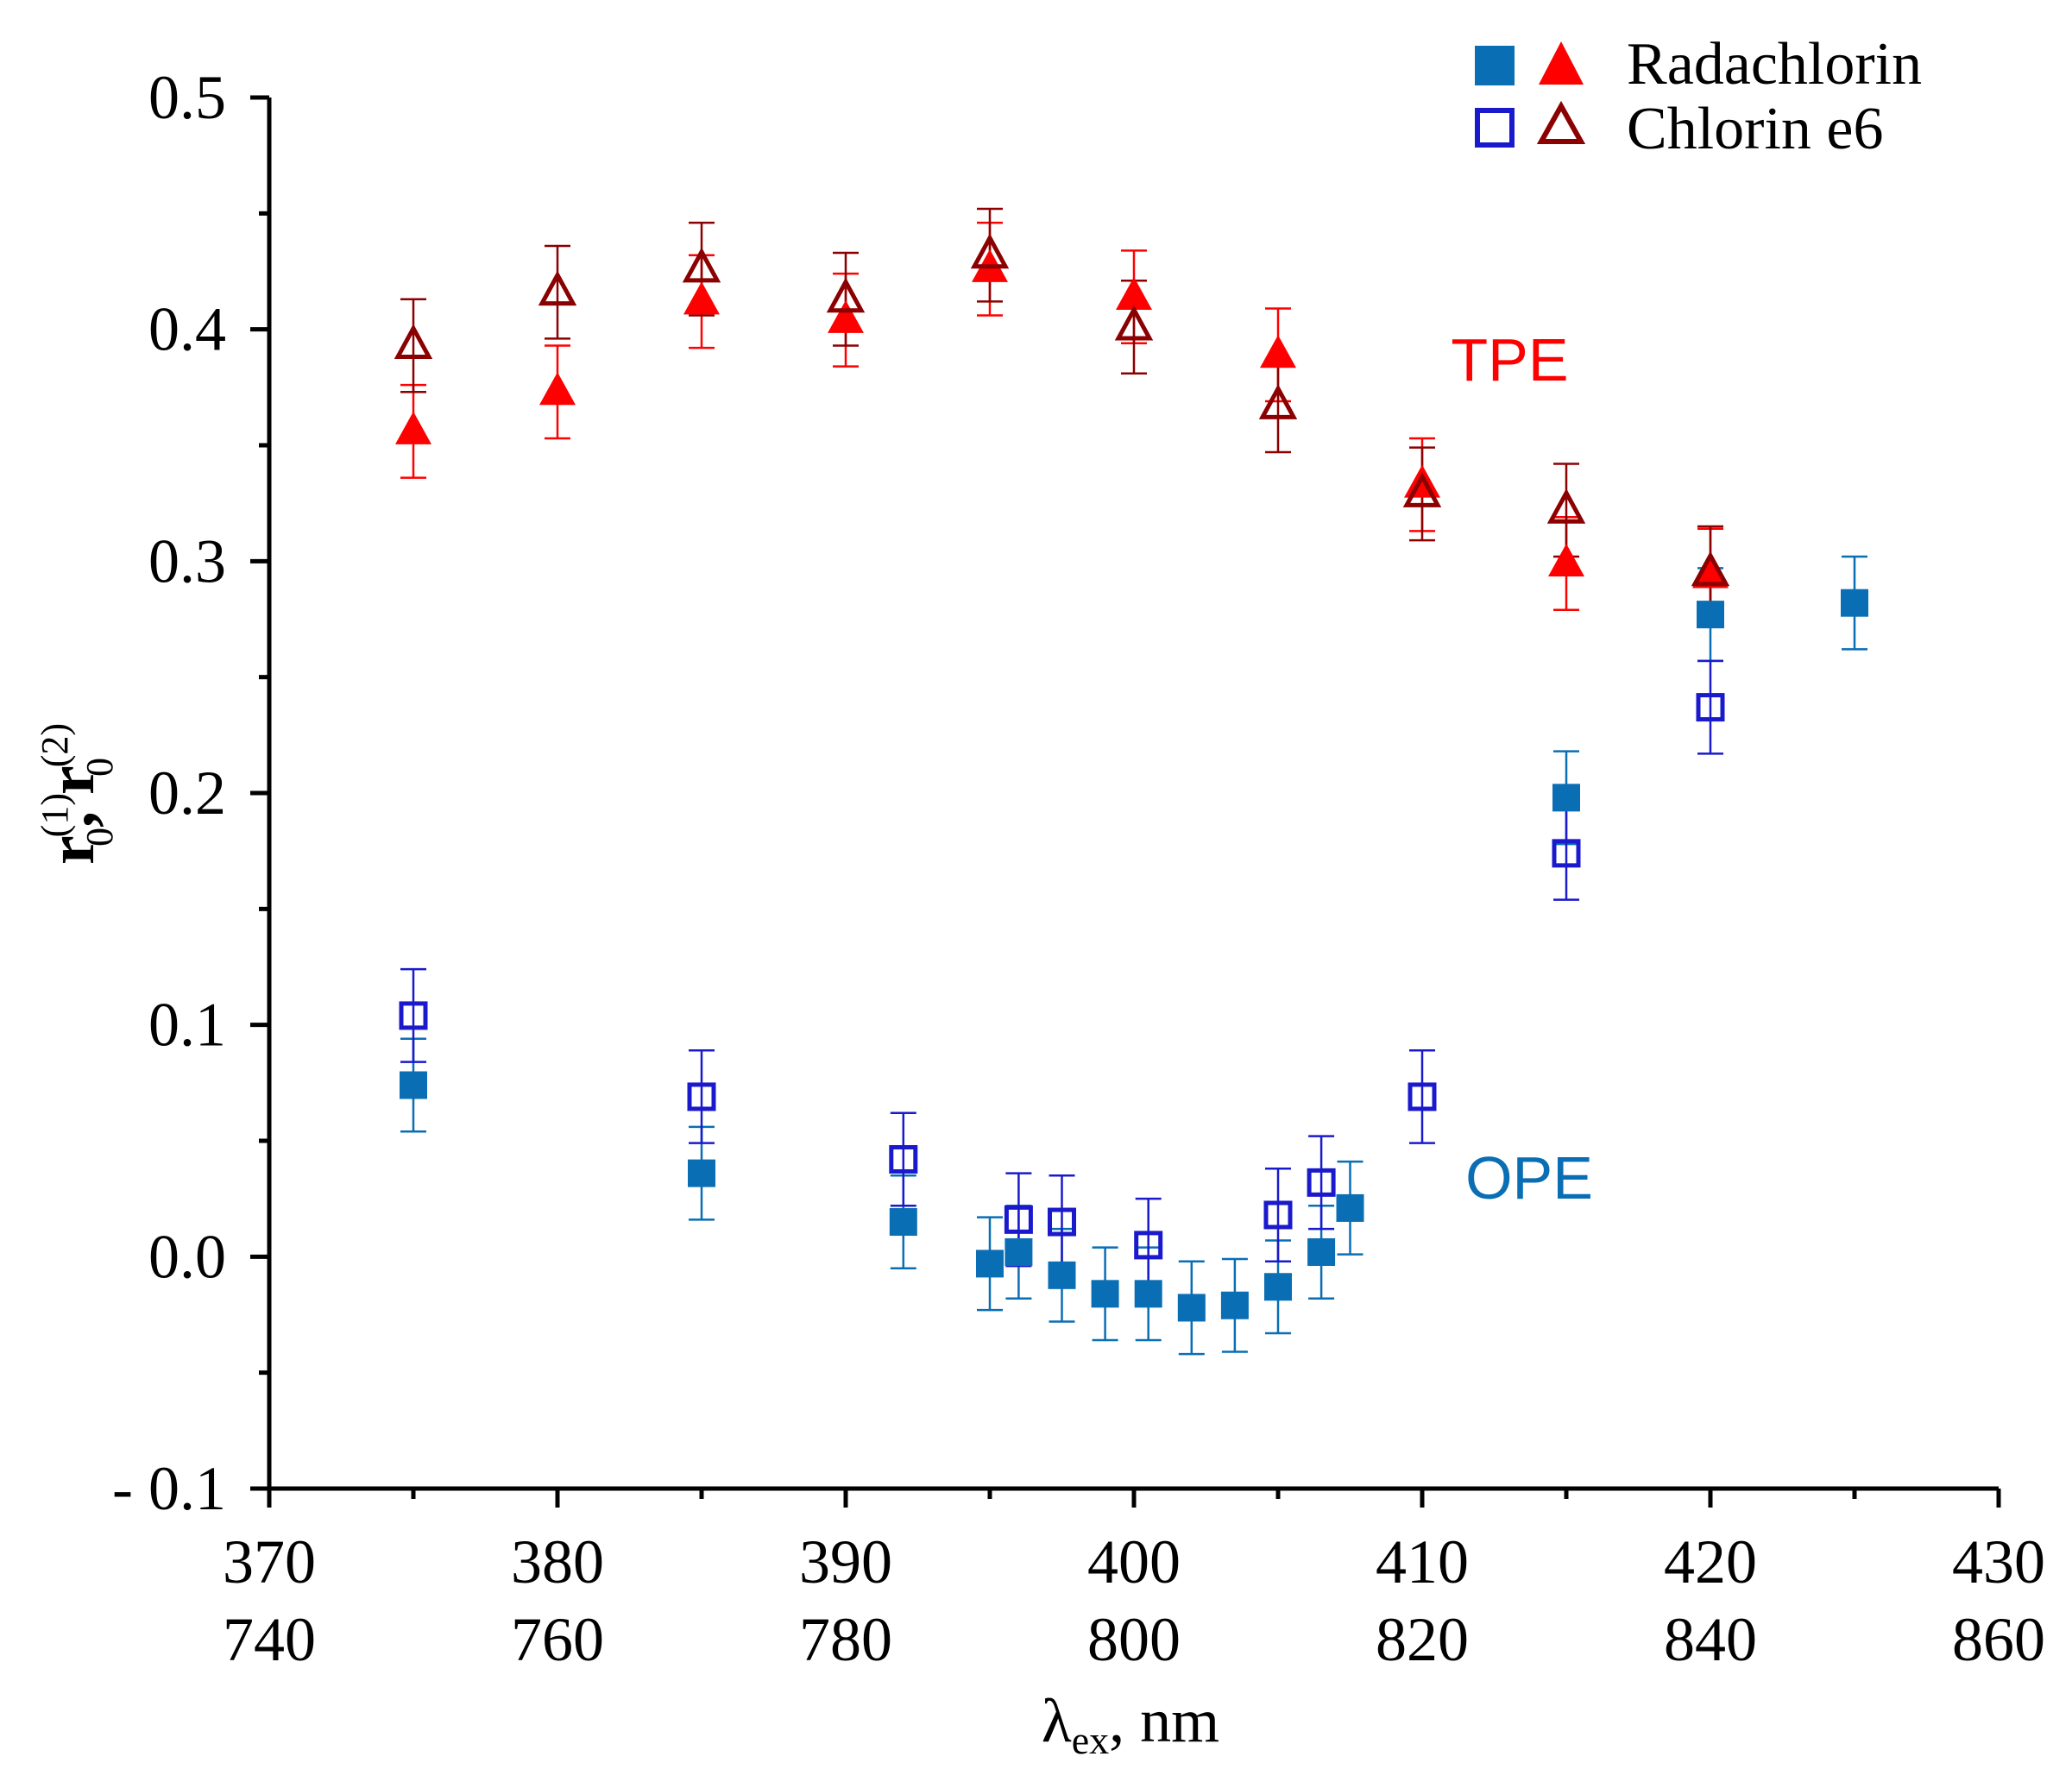 The image size is (2072, 1788). I want to click on legend-chlorin-e6-triangle-marker, so click(1561, 122).